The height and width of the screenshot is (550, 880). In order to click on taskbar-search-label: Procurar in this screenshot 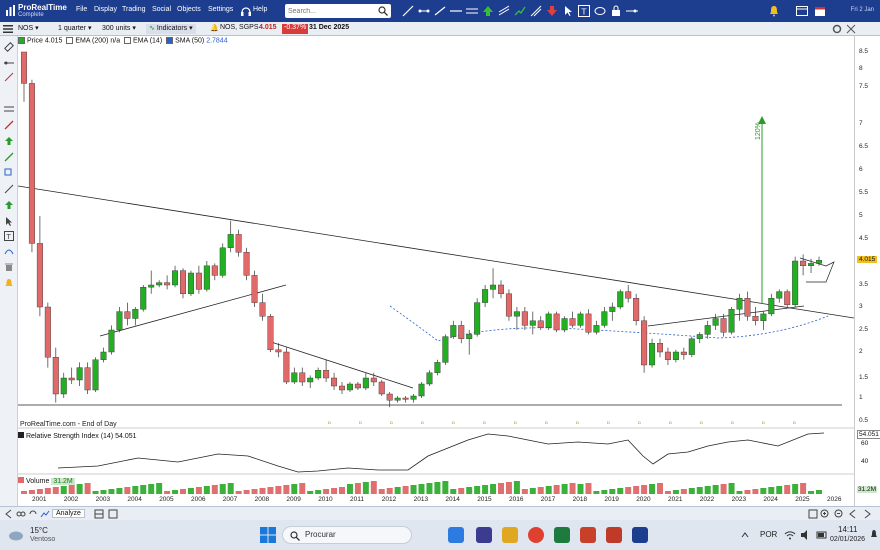, I will do `click(320, 534)`.